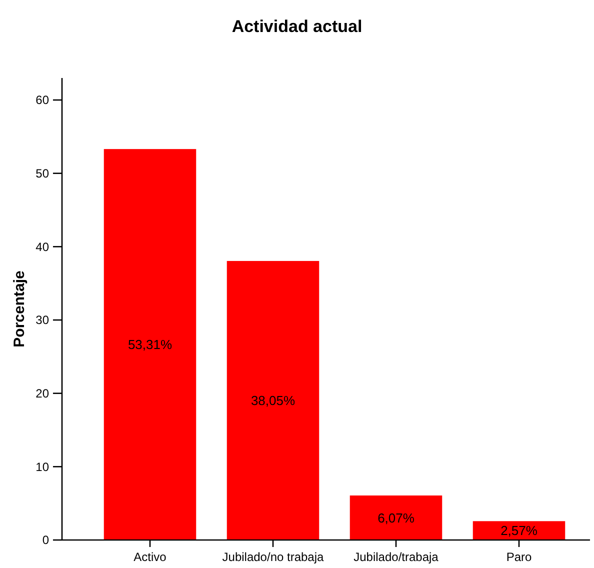 This screenshot has height=568, width=594. Describe the element at coordinates (150, 557) in the screenshot. I see `x-tick-label: Activo` at that location.